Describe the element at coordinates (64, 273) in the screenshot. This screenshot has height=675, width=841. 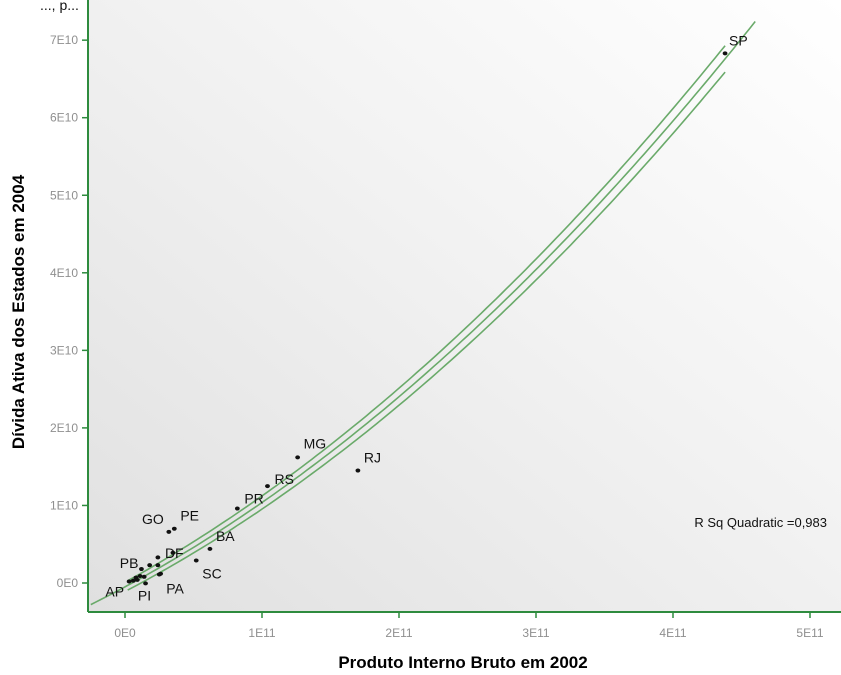
I see `y-tick-label: 4E10` at that location.